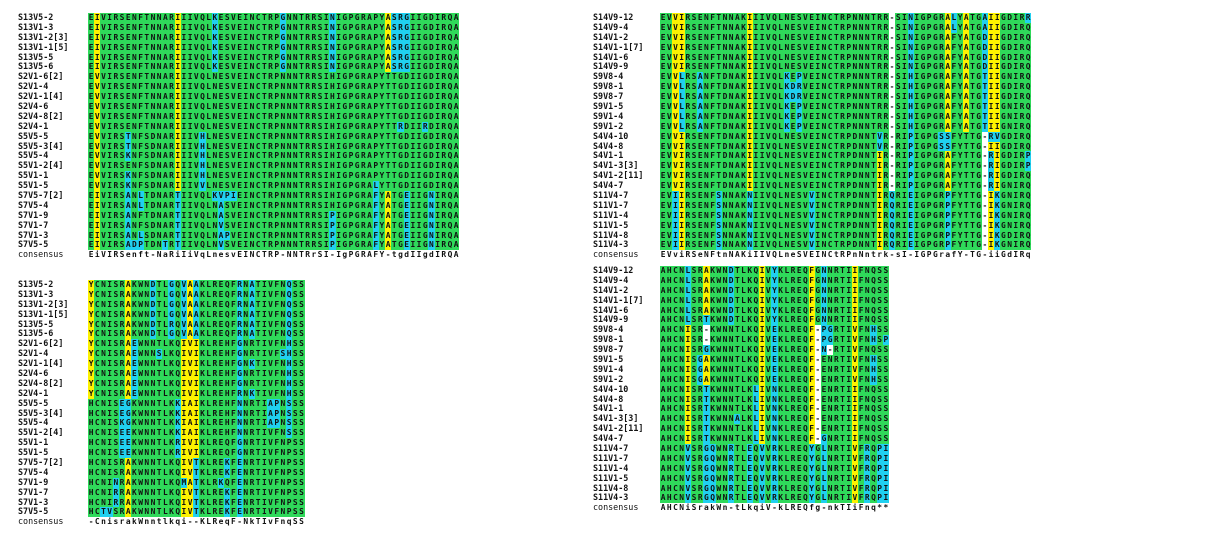 The image size is (1224, 558). Describe the element at coordinates (611, 289) in the screenshot. I see `sequence-label: S14V1-2` at that location.